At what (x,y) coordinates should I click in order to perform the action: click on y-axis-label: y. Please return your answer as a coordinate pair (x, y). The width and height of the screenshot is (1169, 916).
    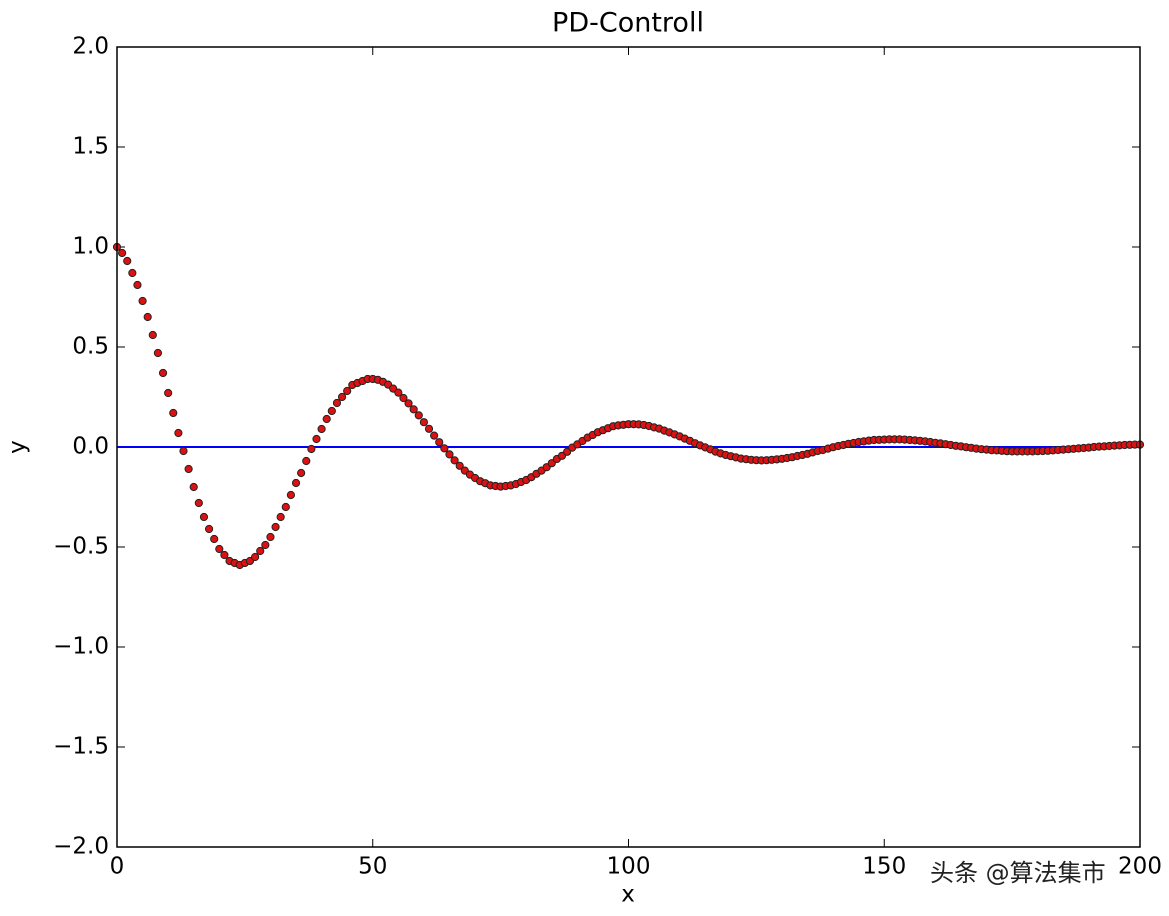
    Looking at the image, I should click on (18, 447).